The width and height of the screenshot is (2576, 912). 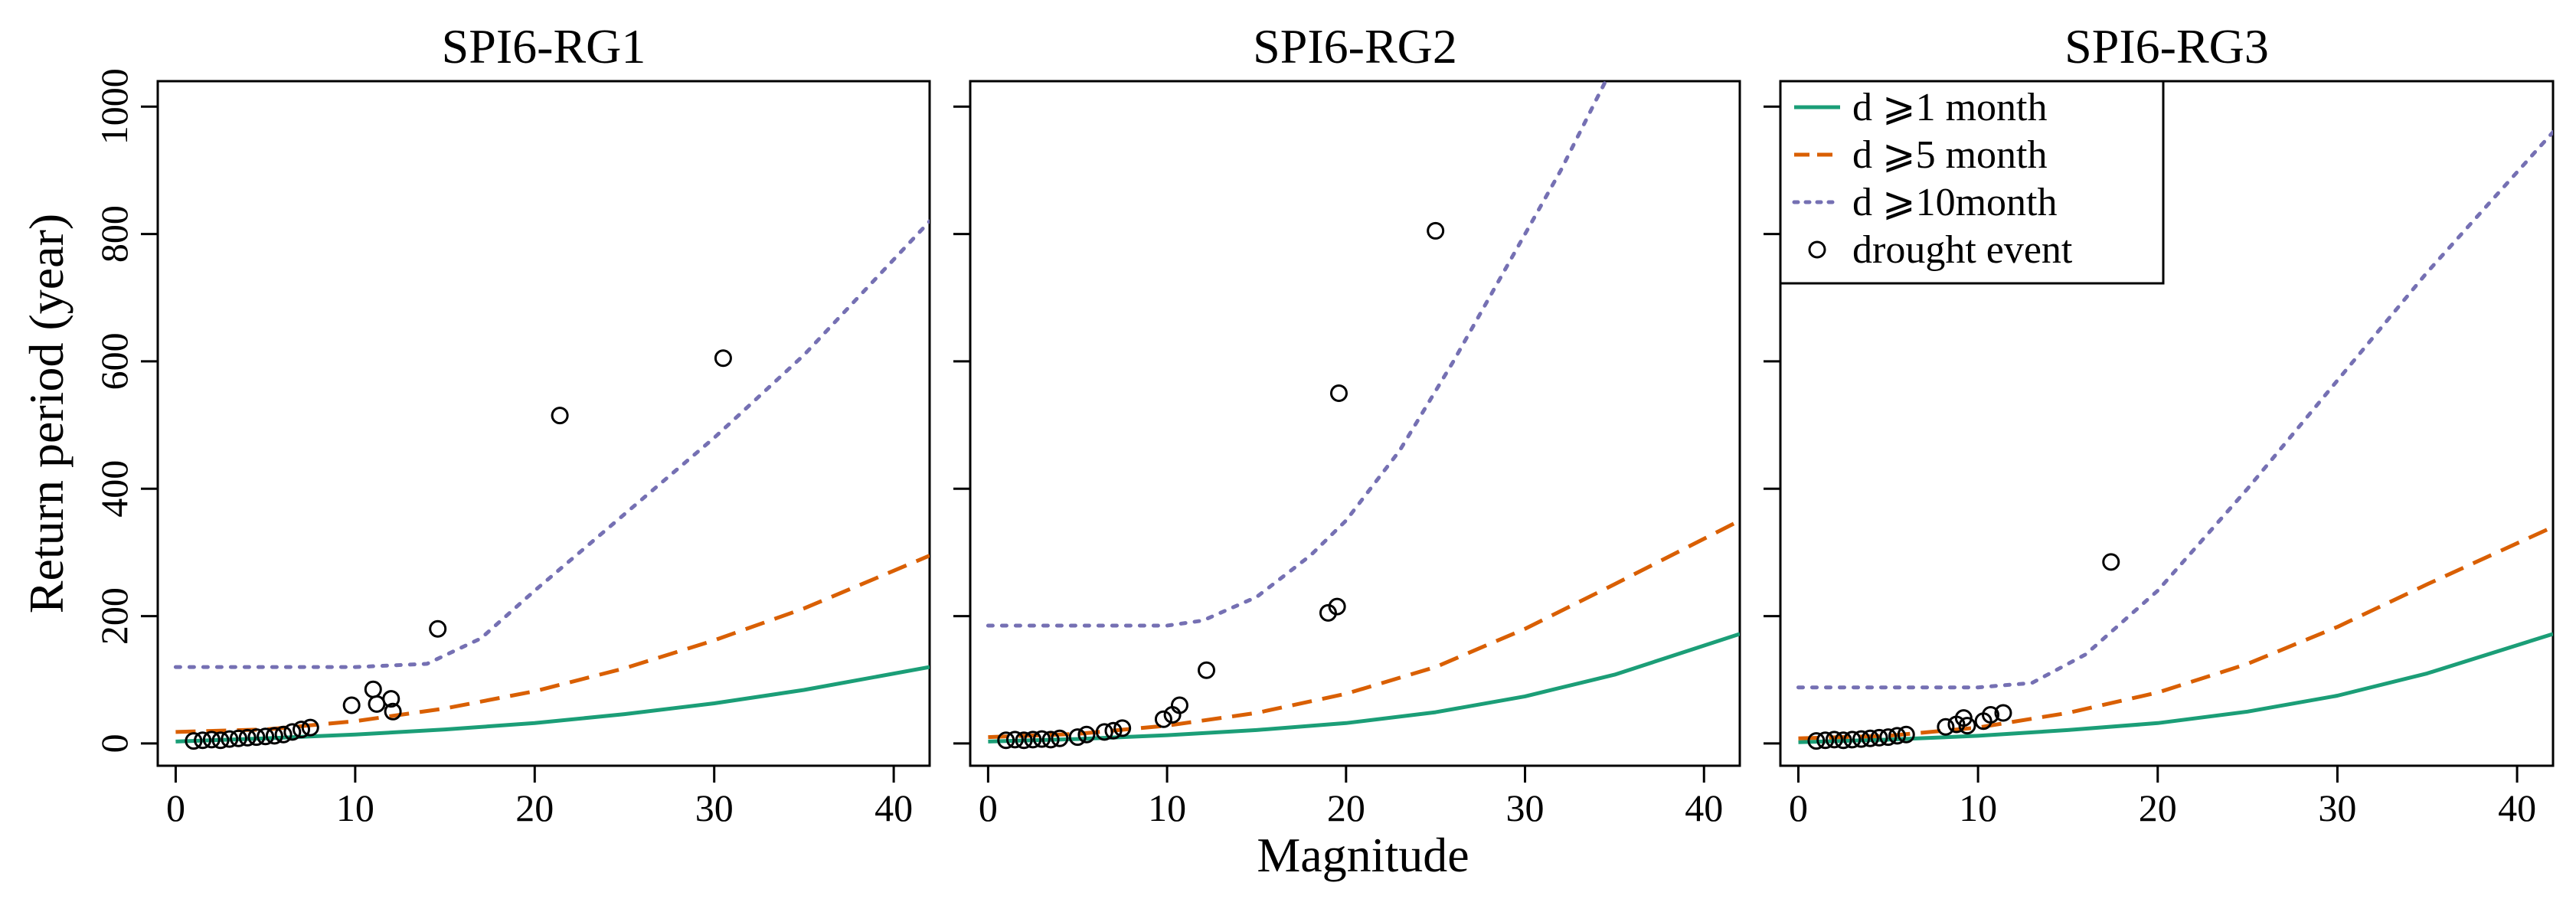 What do you see at coordinates (114, 743) in the screenshot?
I see `y-tick-label: 0` at bounding box center [114, 743].